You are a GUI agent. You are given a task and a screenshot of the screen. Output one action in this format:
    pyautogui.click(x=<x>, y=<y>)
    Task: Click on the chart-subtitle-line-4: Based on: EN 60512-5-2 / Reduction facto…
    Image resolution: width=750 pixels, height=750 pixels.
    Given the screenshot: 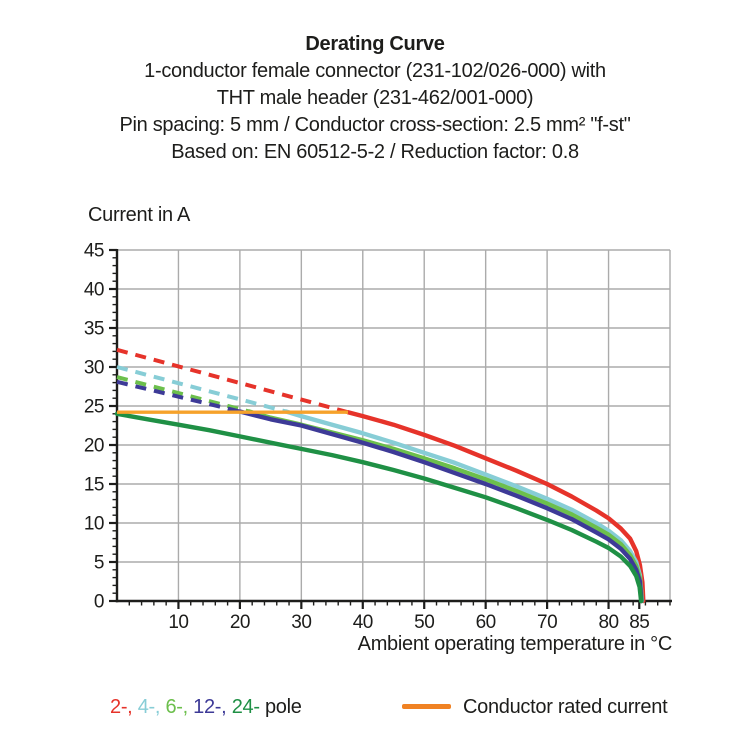 What is the action you would take?
    pyautogui.click(x=375, y=152)
    